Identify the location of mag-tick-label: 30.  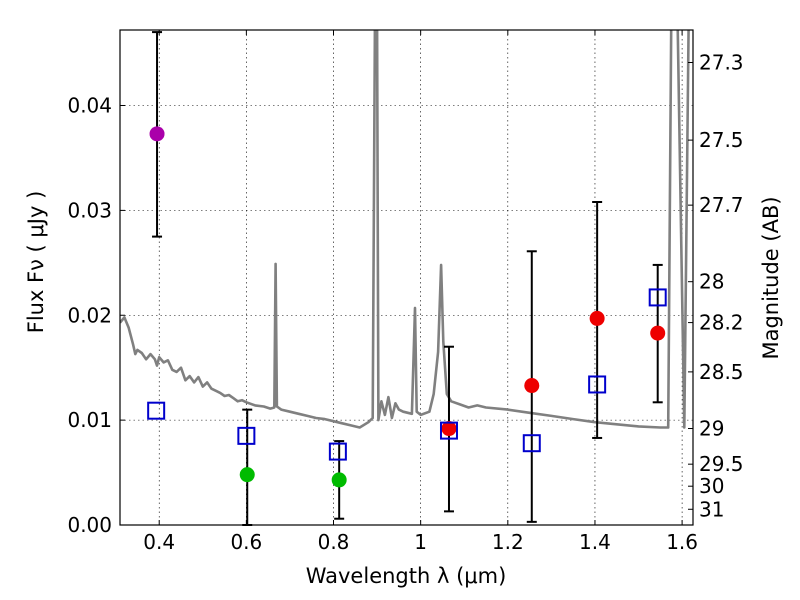
(711, 486).